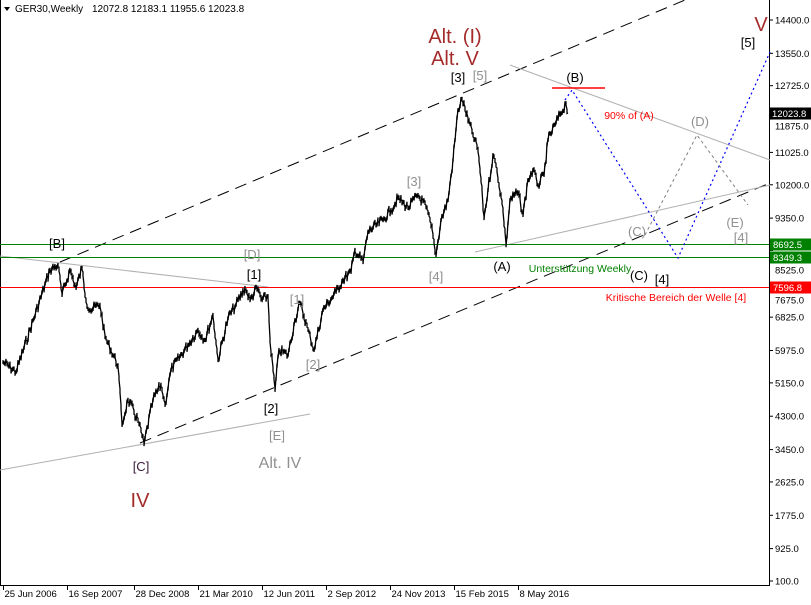 The height and width of the screenshot is (605, 811). What do you see at coordinates (748, 42) in the screenshot?
I see `label-wave-5-target: [5]` at bounding box center [748, 42].